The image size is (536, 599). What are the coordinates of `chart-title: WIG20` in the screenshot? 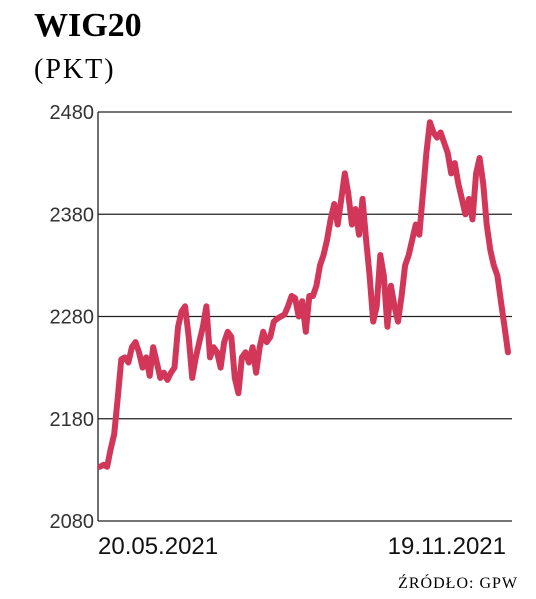 It's located at (88, 25).